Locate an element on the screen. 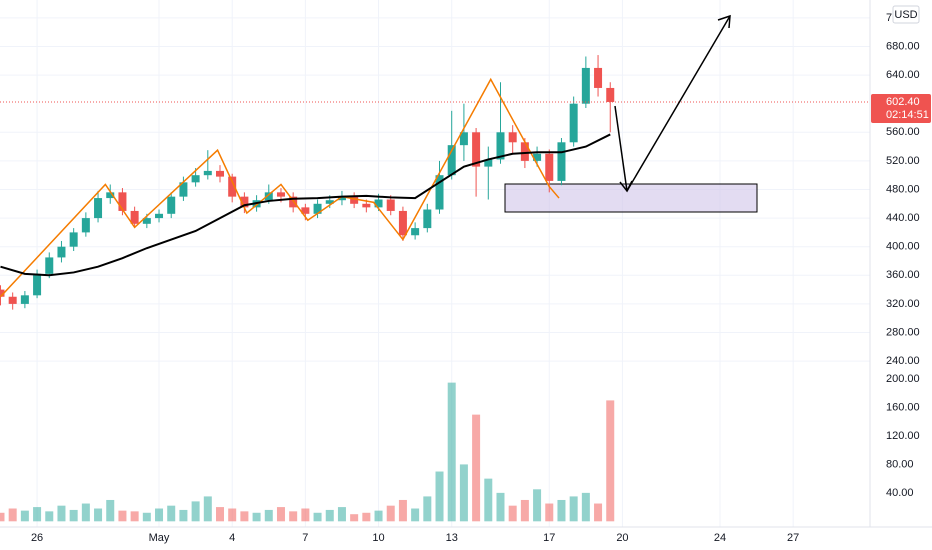  y-tick-label: 480.00 is located at coordinates (903, 189).